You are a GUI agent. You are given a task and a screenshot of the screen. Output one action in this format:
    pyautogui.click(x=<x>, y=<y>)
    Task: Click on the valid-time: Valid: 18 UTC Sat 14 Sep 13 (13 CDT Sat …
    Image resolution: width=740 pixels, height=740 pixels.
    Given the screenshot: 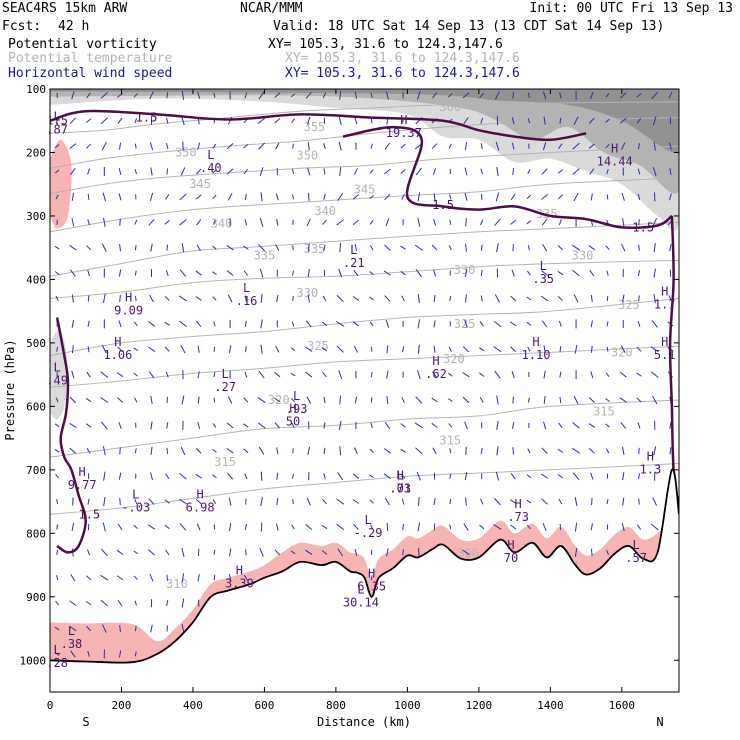 What is the action you would take?
    pyautogui.click(x=468, y=26)
    